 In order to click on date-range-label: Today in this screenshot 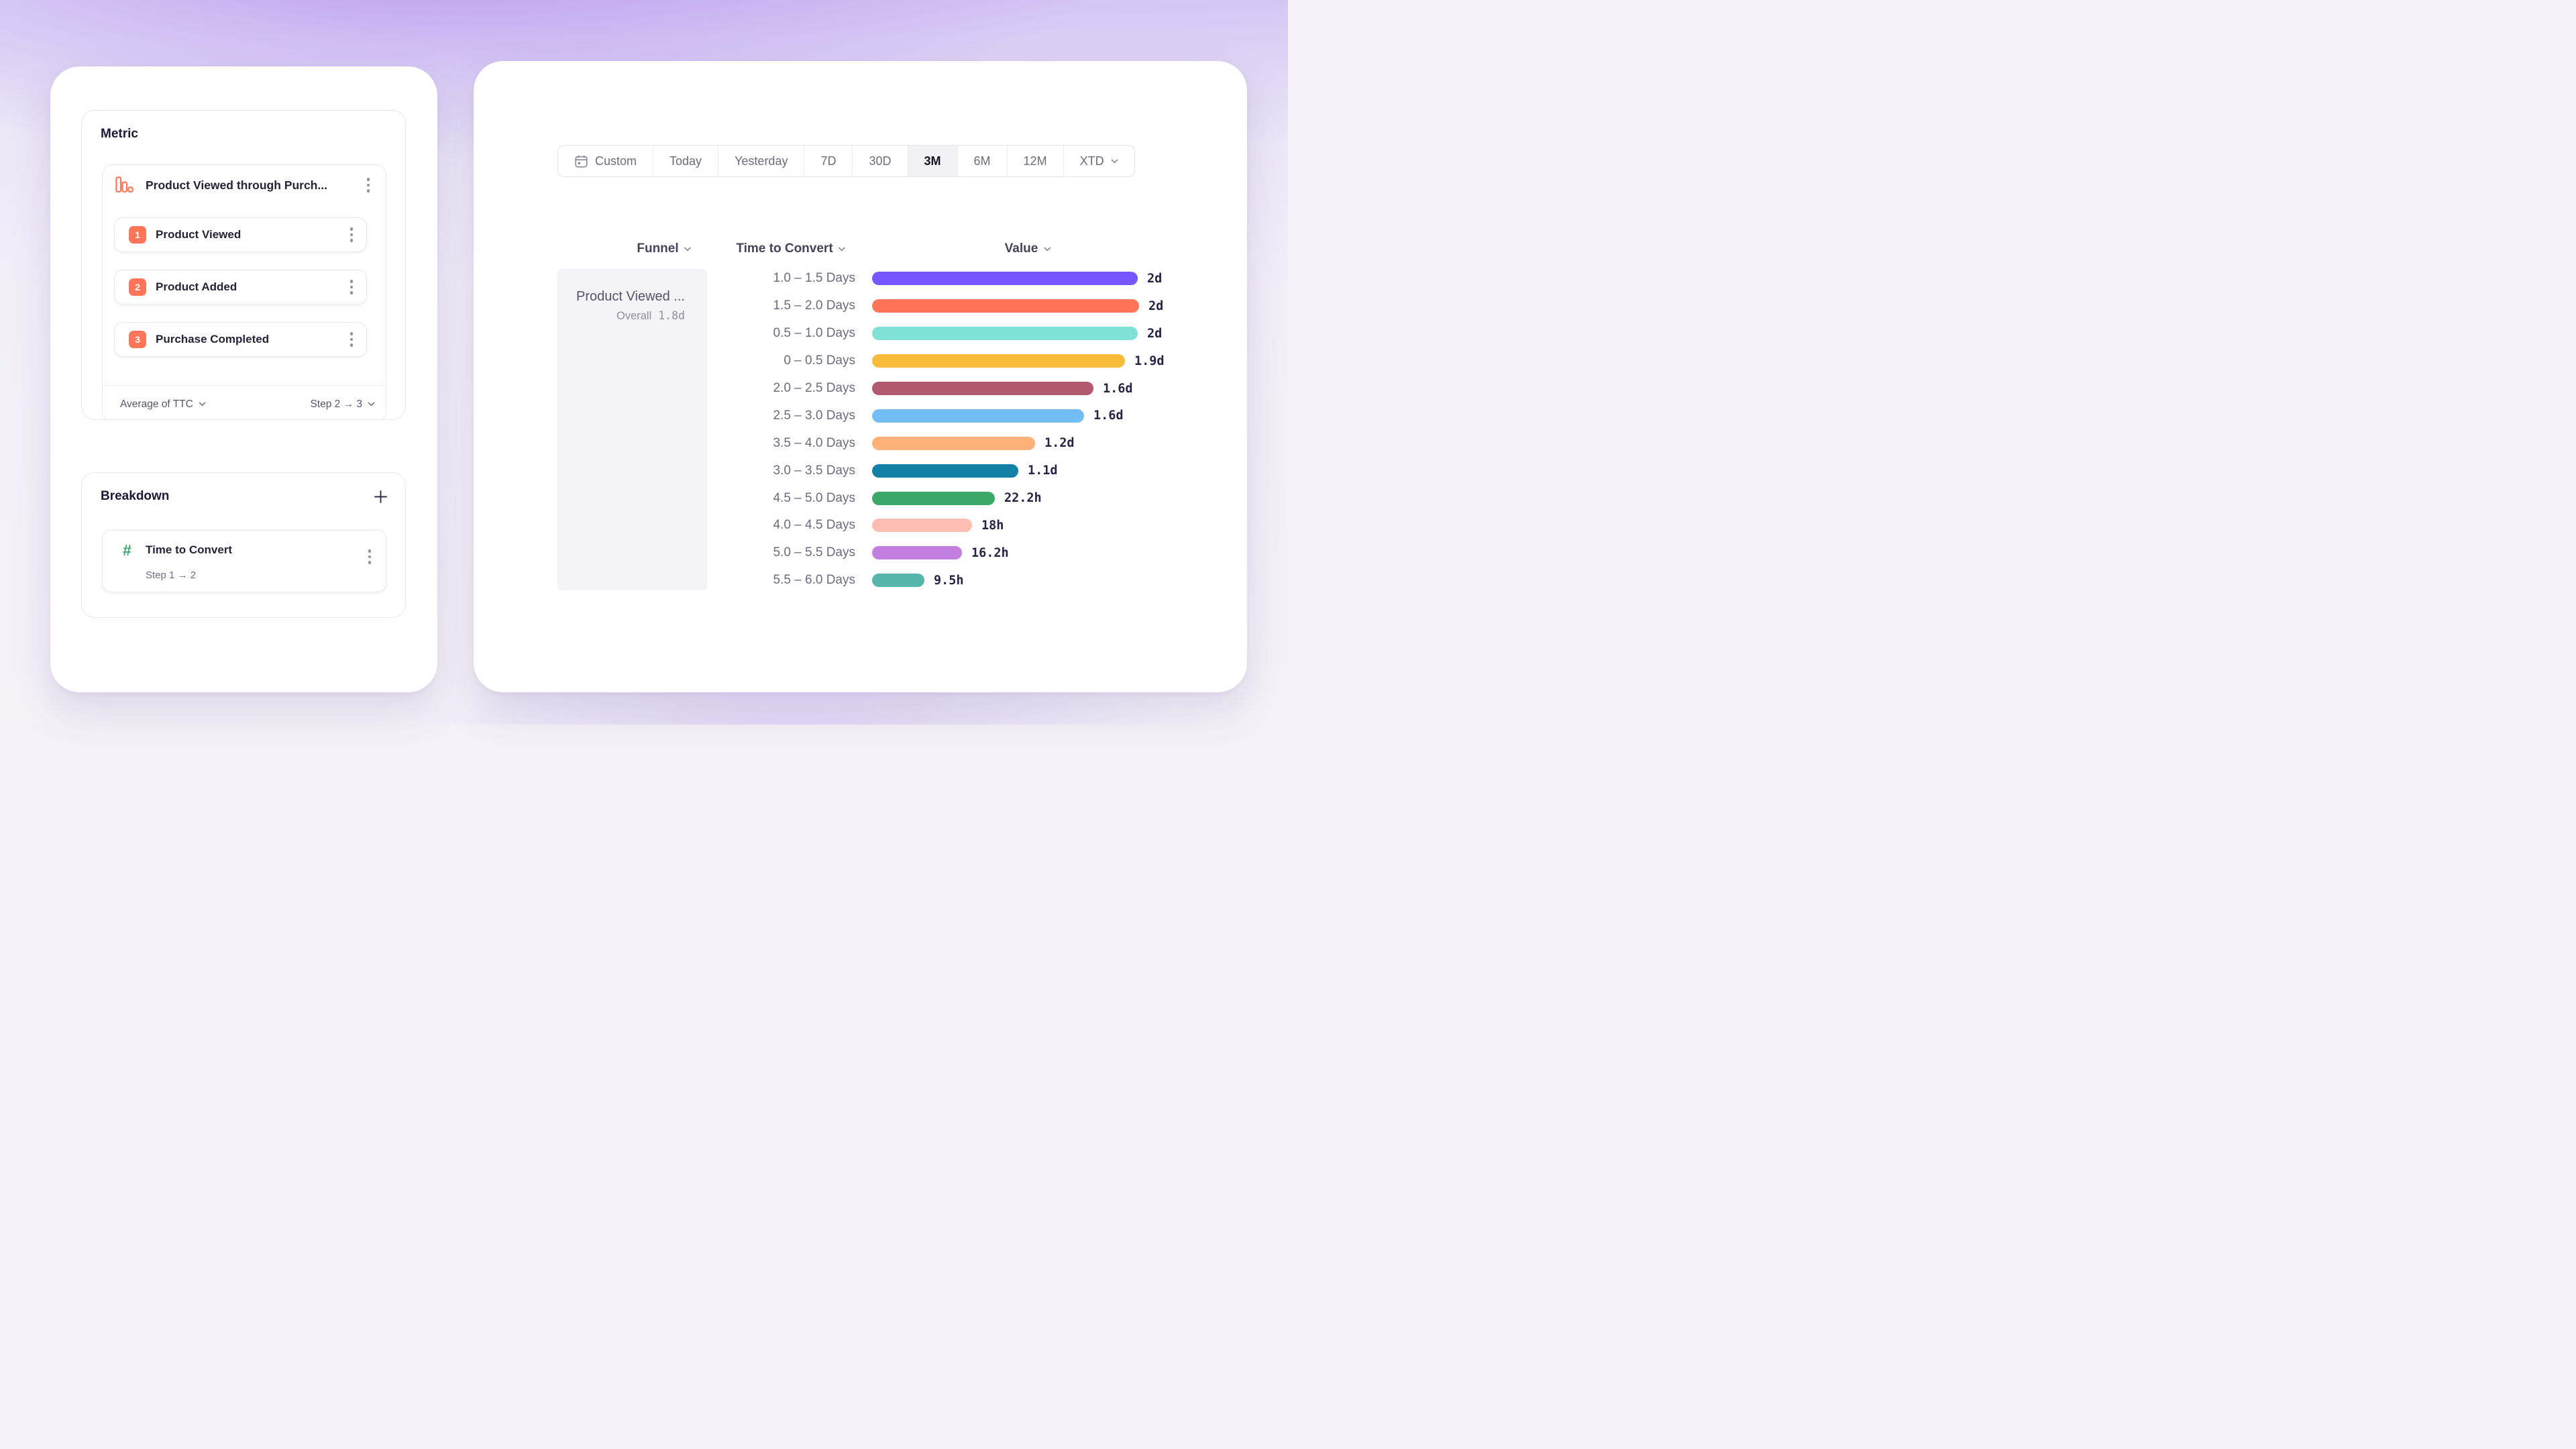, I will do `click(685, 161)`.